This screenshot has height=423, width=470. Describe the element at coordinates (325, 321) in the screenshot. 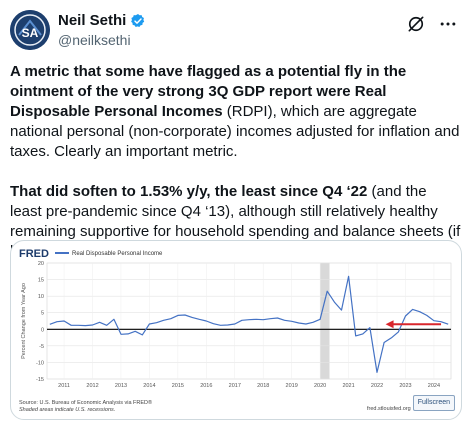

I see `recession-shade` at that location.